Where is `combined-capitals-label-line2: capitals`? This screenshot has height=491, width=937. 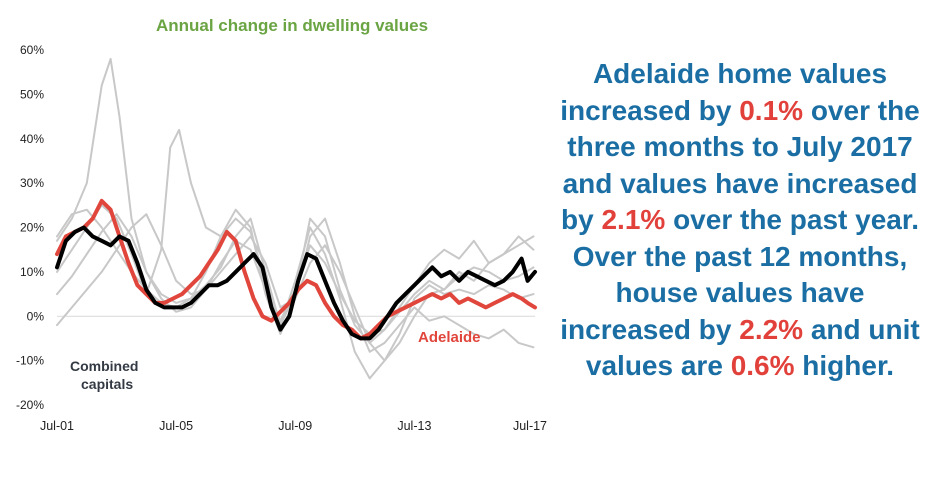
combined-capitals-label-line2: capitals is located at coordinates (107, 384).